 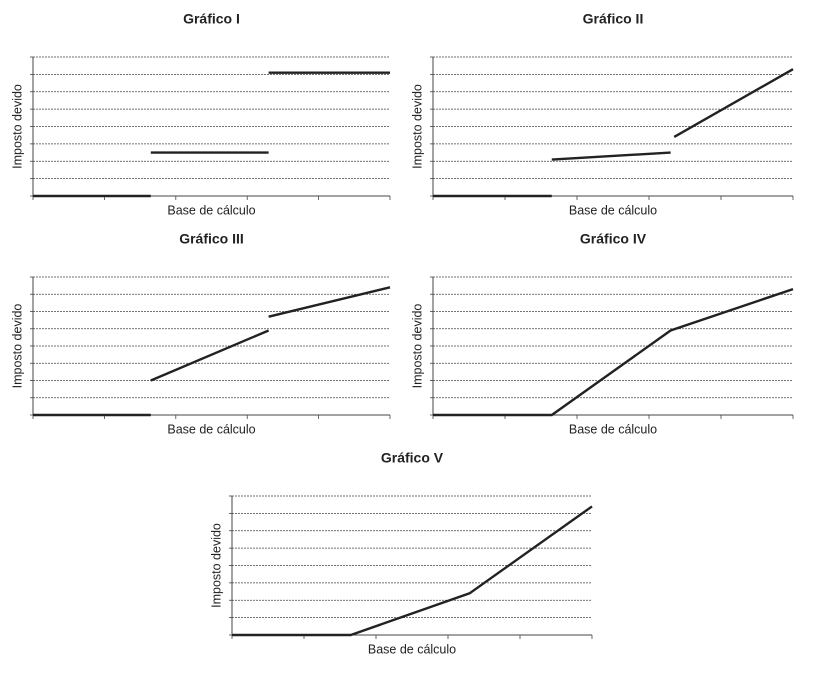 What do you see at coordinates (613, 19) in the screenshot?
I see `chart-title: Gráfico II` at bounding box center [613, 19].